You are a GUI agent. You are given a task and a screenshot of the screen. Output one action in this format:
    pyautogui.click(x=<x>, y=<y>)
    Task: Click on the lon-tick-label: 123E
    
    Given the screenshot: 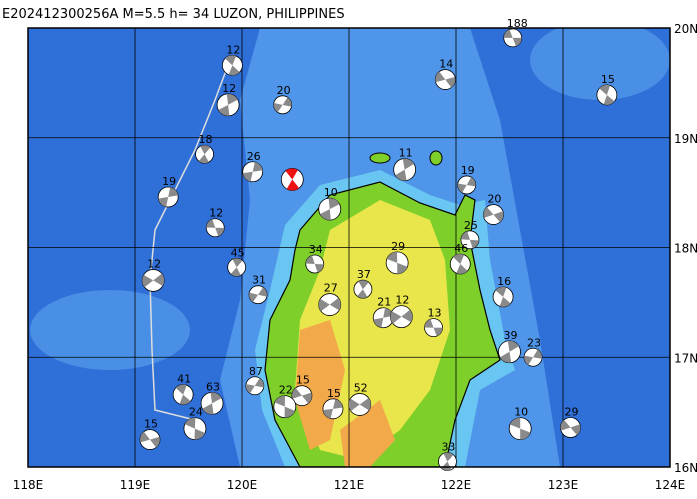 What is the action you would take?
    pyautogui.click(x=563, y=485)
    